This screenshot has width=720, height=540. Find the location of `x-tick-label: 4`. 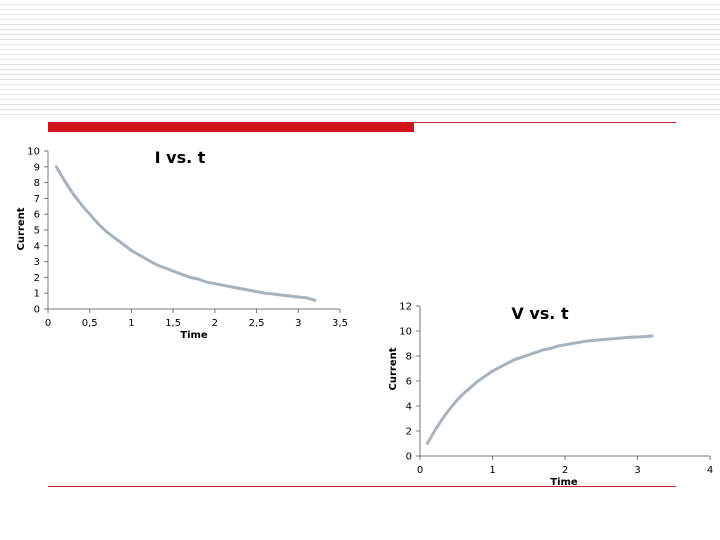

x-tick-label: 4 is located at coordinates (710, 470).